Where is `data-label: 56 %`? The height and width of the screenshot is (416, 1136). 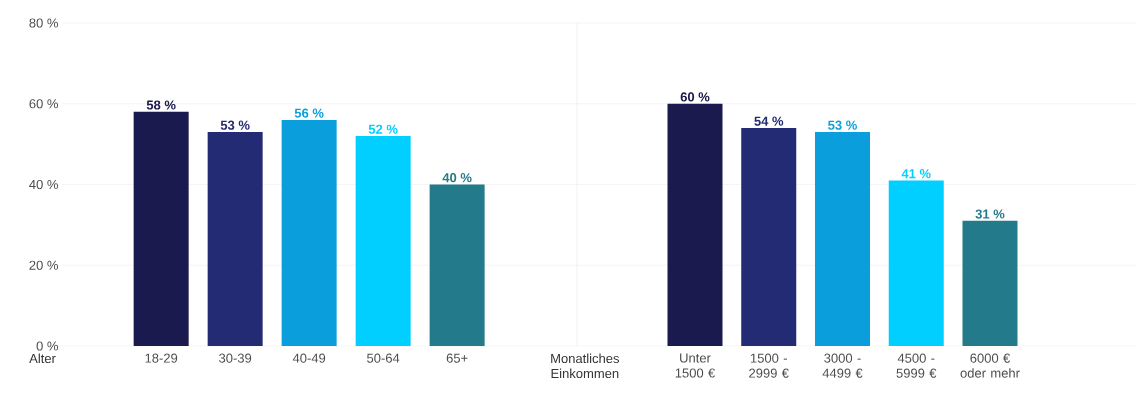
data-label: 56 % is located at coordinates (309, 113).